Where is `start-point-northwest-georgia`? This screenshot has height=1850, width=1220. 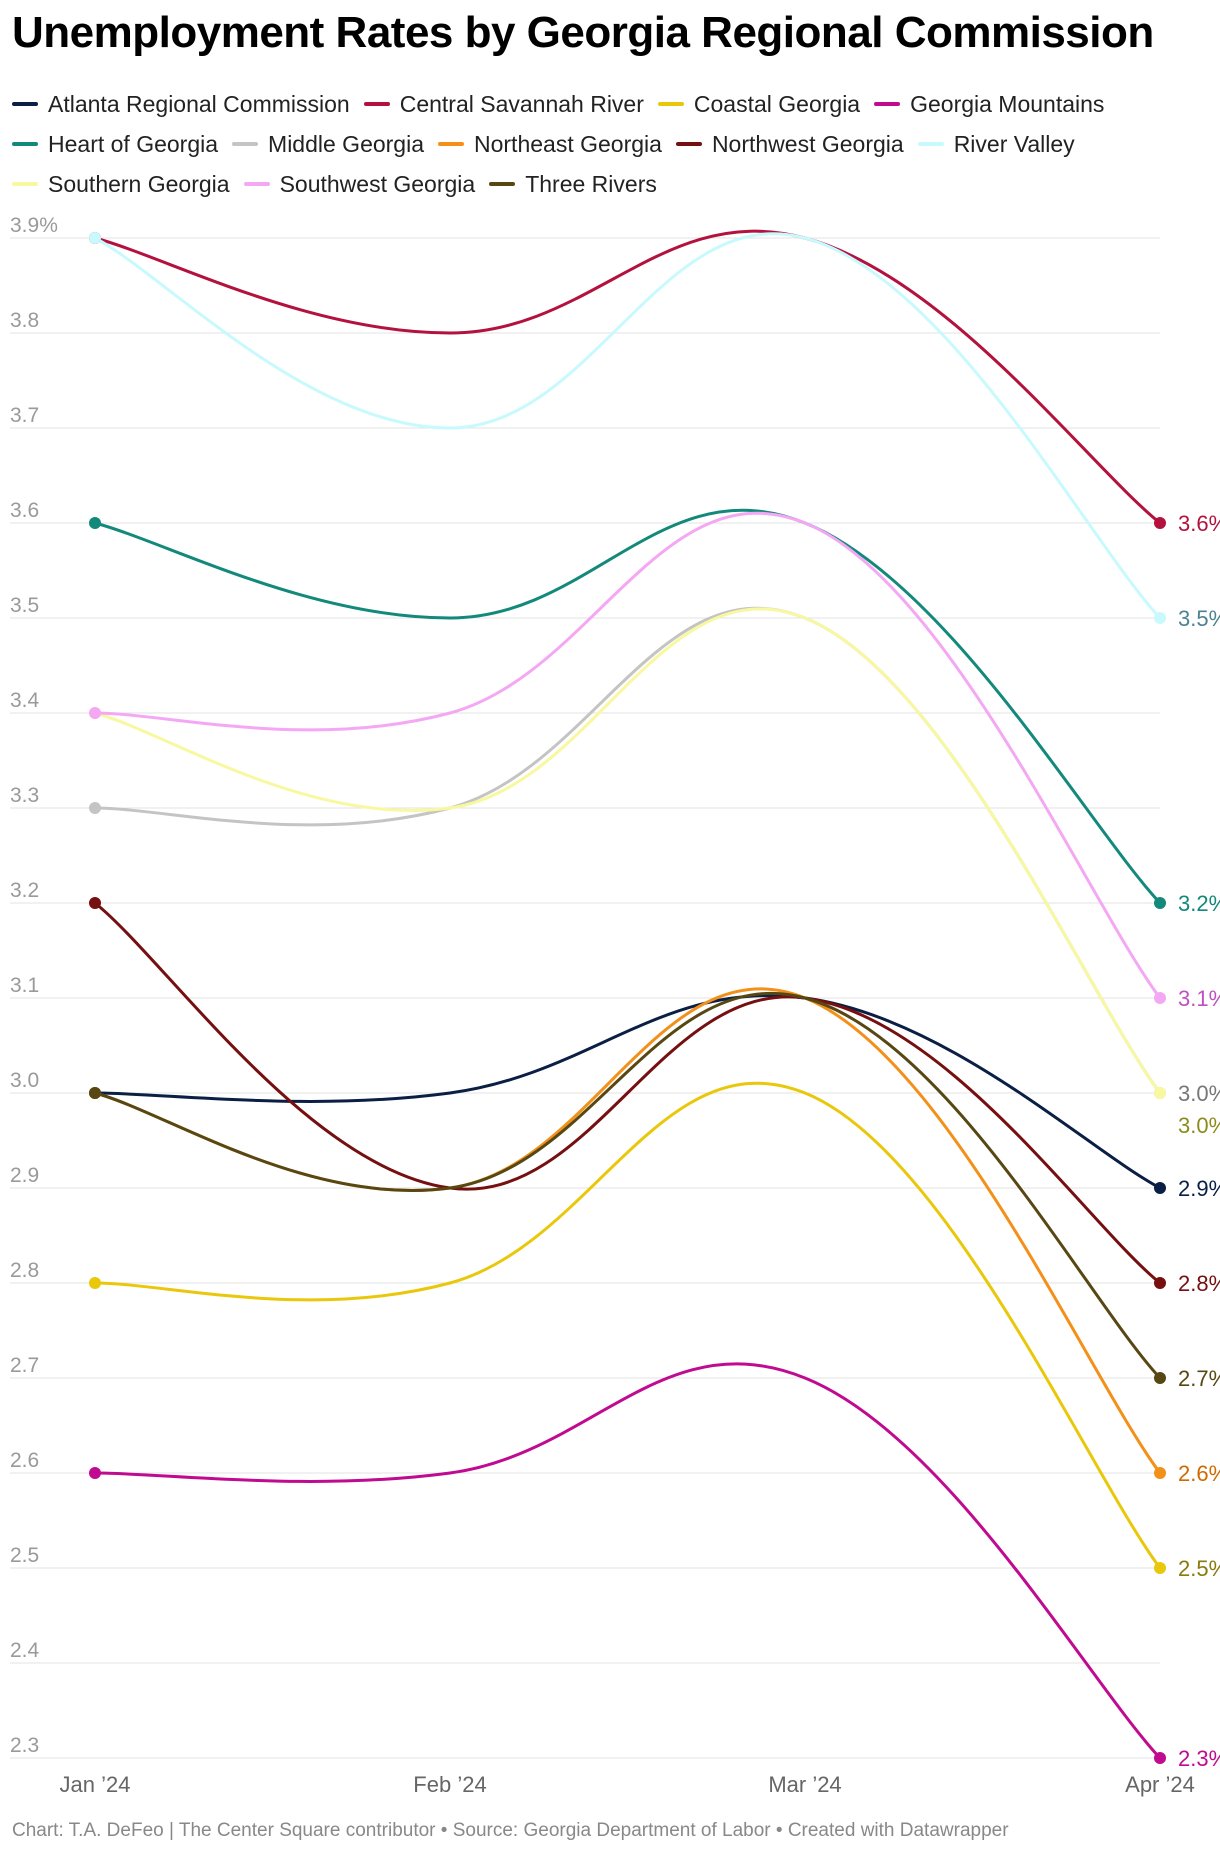
start-point-northwest-georgia is located at coordinates (95, 903).